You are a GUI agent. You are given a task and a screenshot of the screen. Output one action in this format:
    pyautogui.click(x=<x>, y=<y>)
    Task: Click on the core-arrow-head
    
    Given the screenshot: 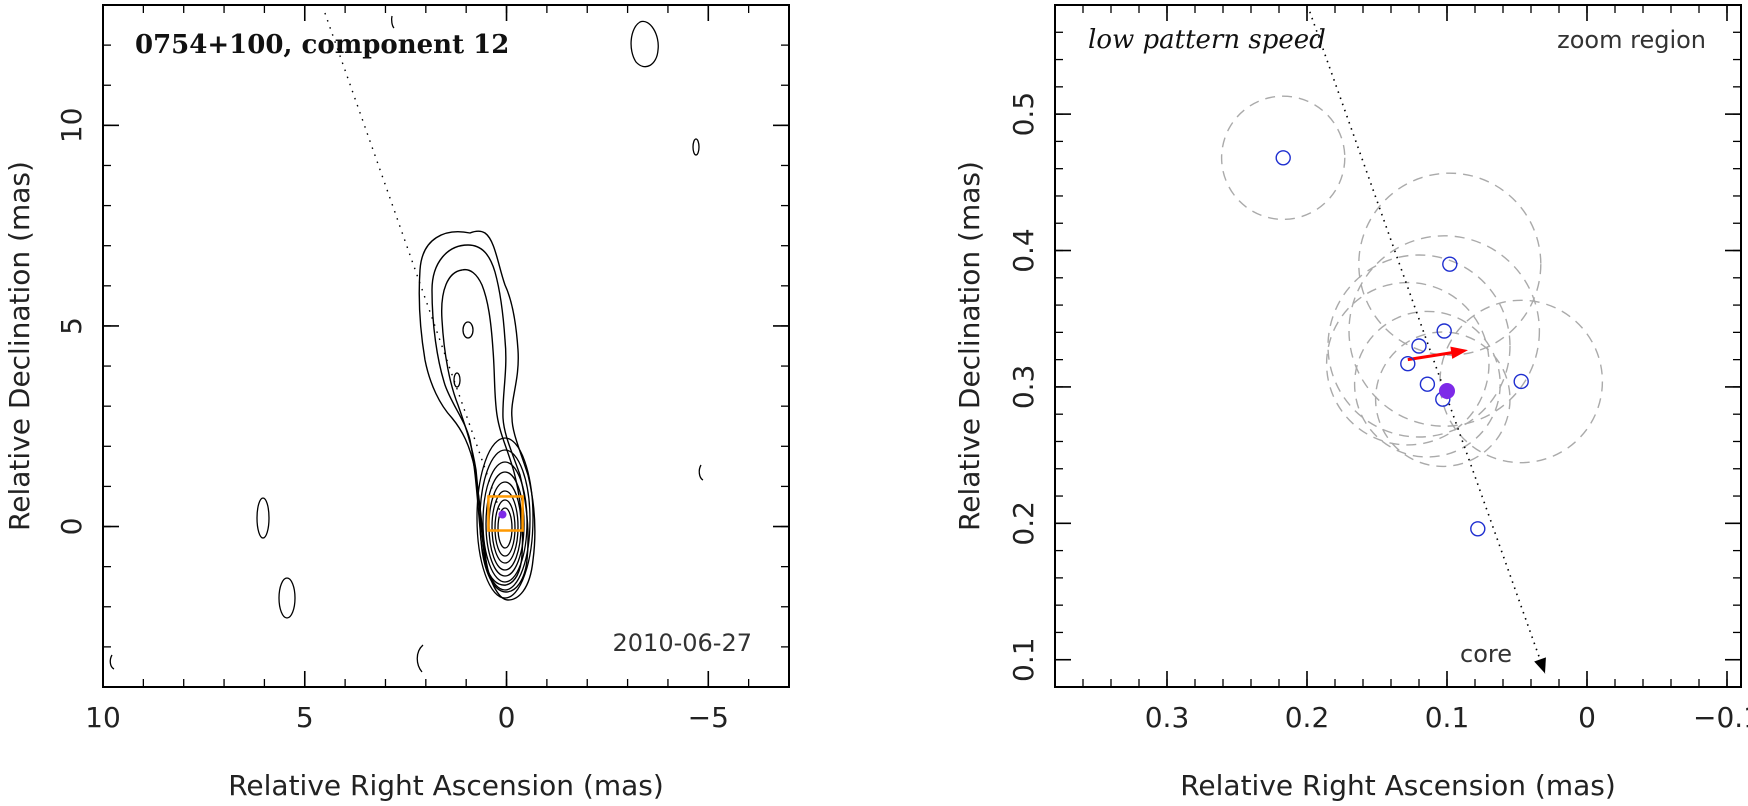 What is the action you would take?
    pyautogui.click(x=1540, y=665)
    